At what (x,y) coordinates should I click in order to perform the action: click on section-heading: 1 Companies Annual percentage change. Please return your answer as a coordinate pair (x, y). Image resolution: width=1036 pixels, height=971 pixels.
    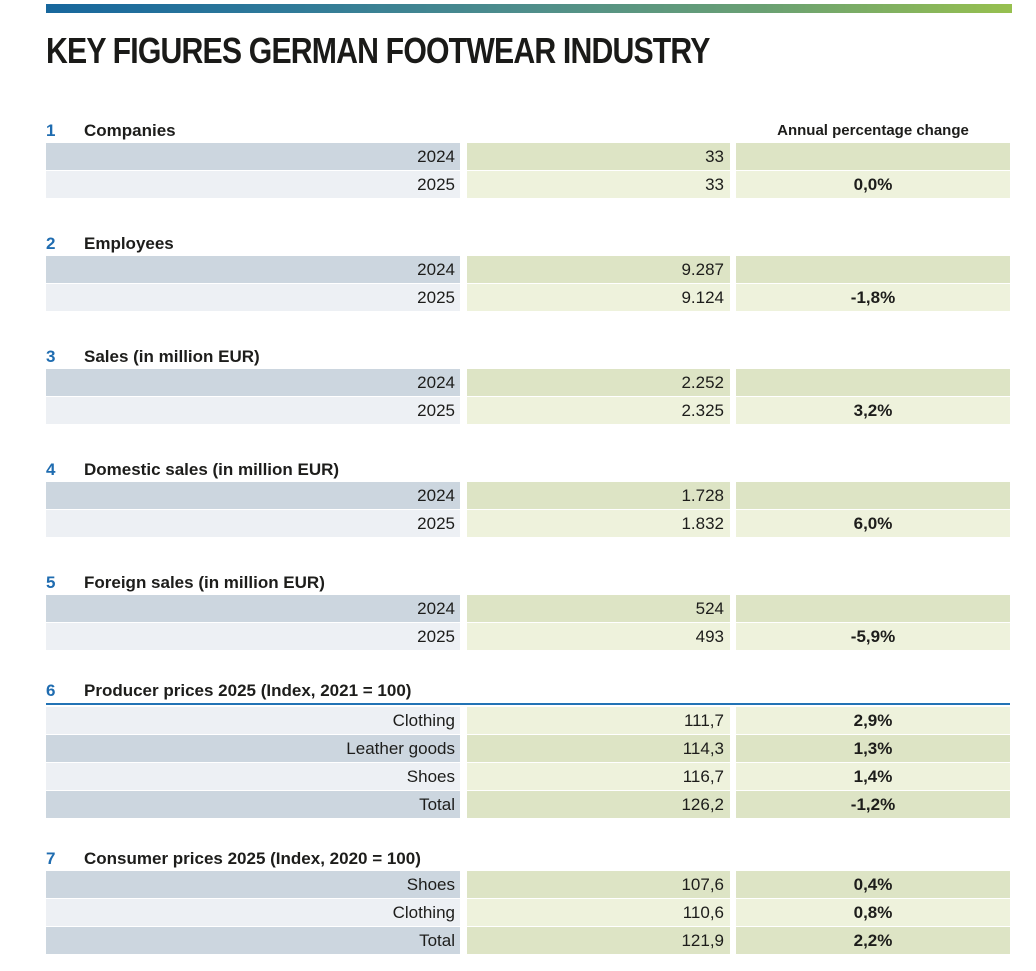
    Looking at the image, I should click on (528, 131).